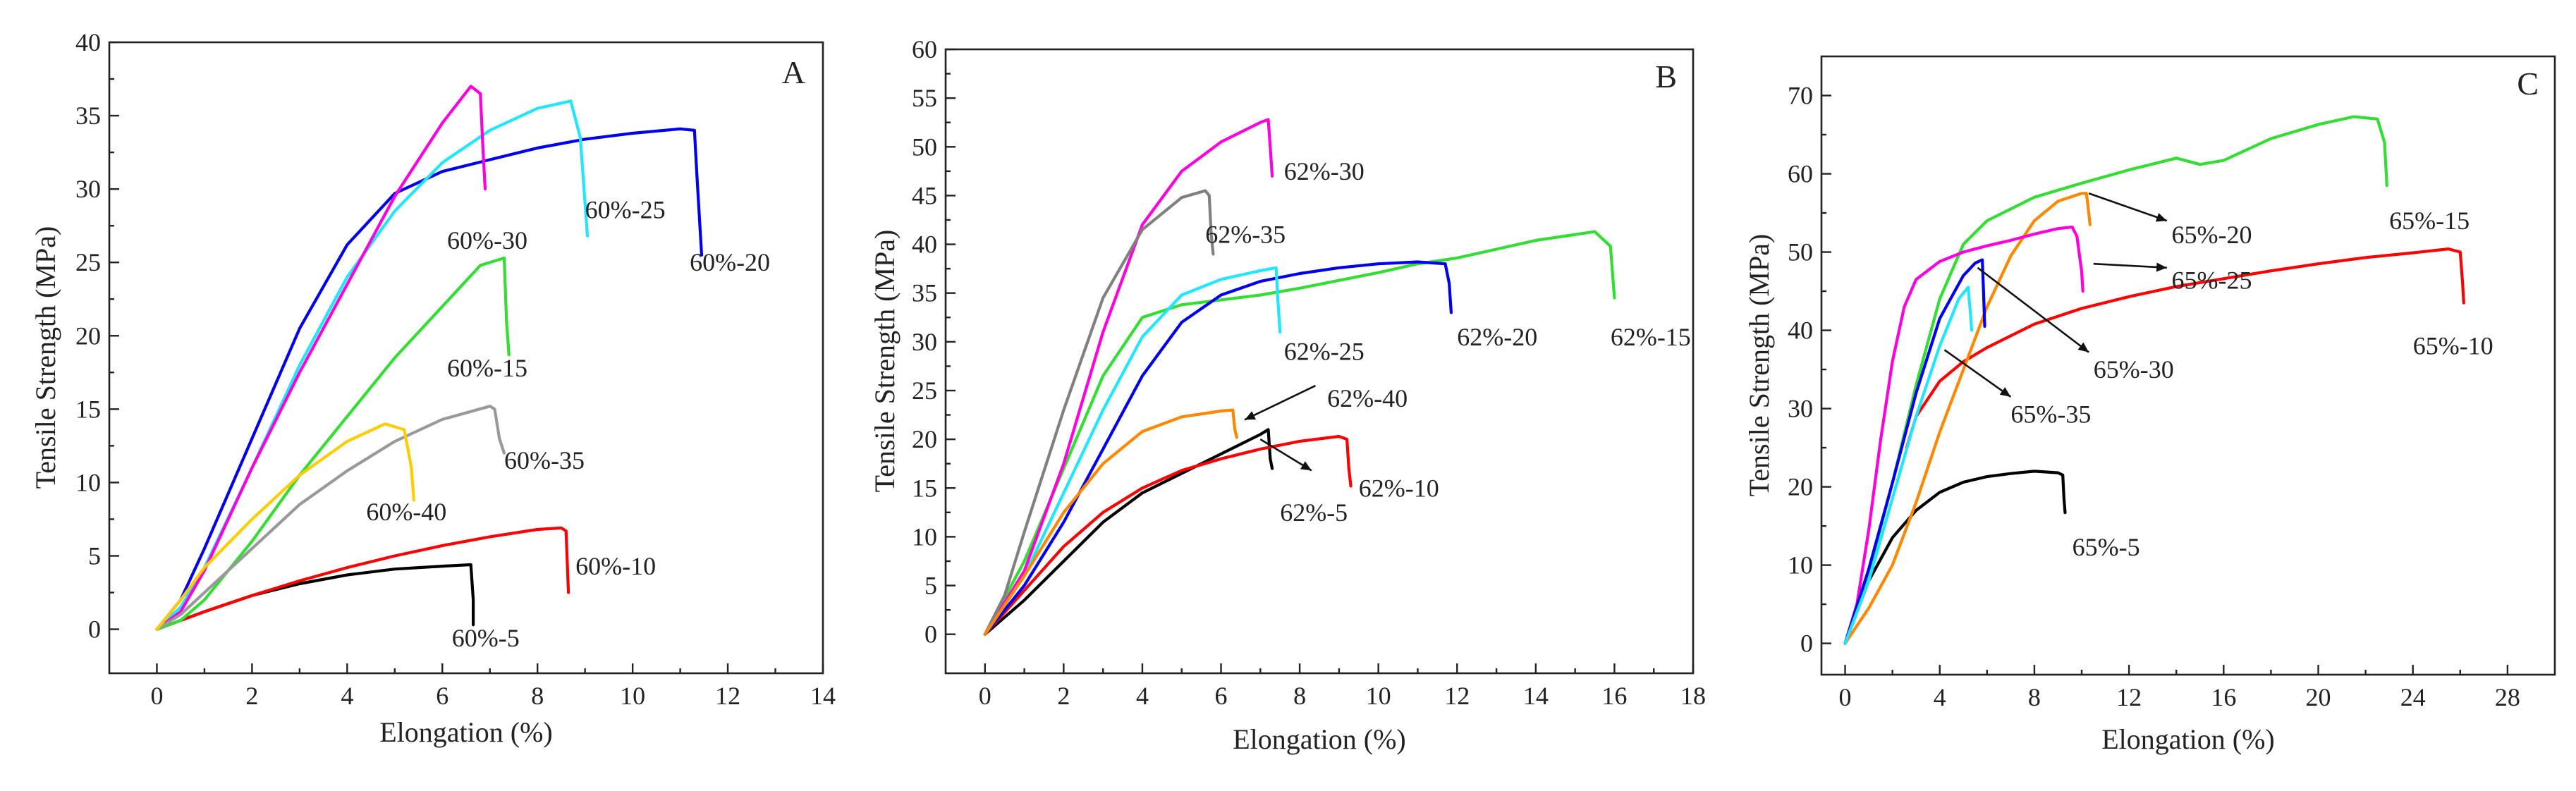  What do you see at coordinates (1457, 696) in the screenshot?
I see `panel-b-xtick-label: 12` at bounding box center [1457, 696].